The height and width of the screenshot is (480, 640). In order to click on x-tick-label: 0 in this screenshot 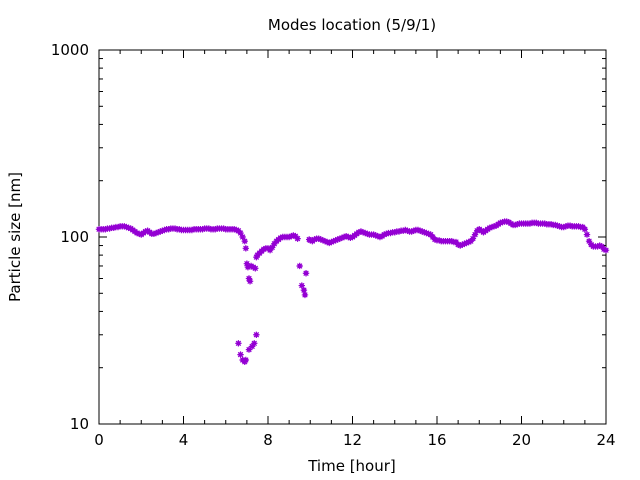, I will do `click(99, 440)`.